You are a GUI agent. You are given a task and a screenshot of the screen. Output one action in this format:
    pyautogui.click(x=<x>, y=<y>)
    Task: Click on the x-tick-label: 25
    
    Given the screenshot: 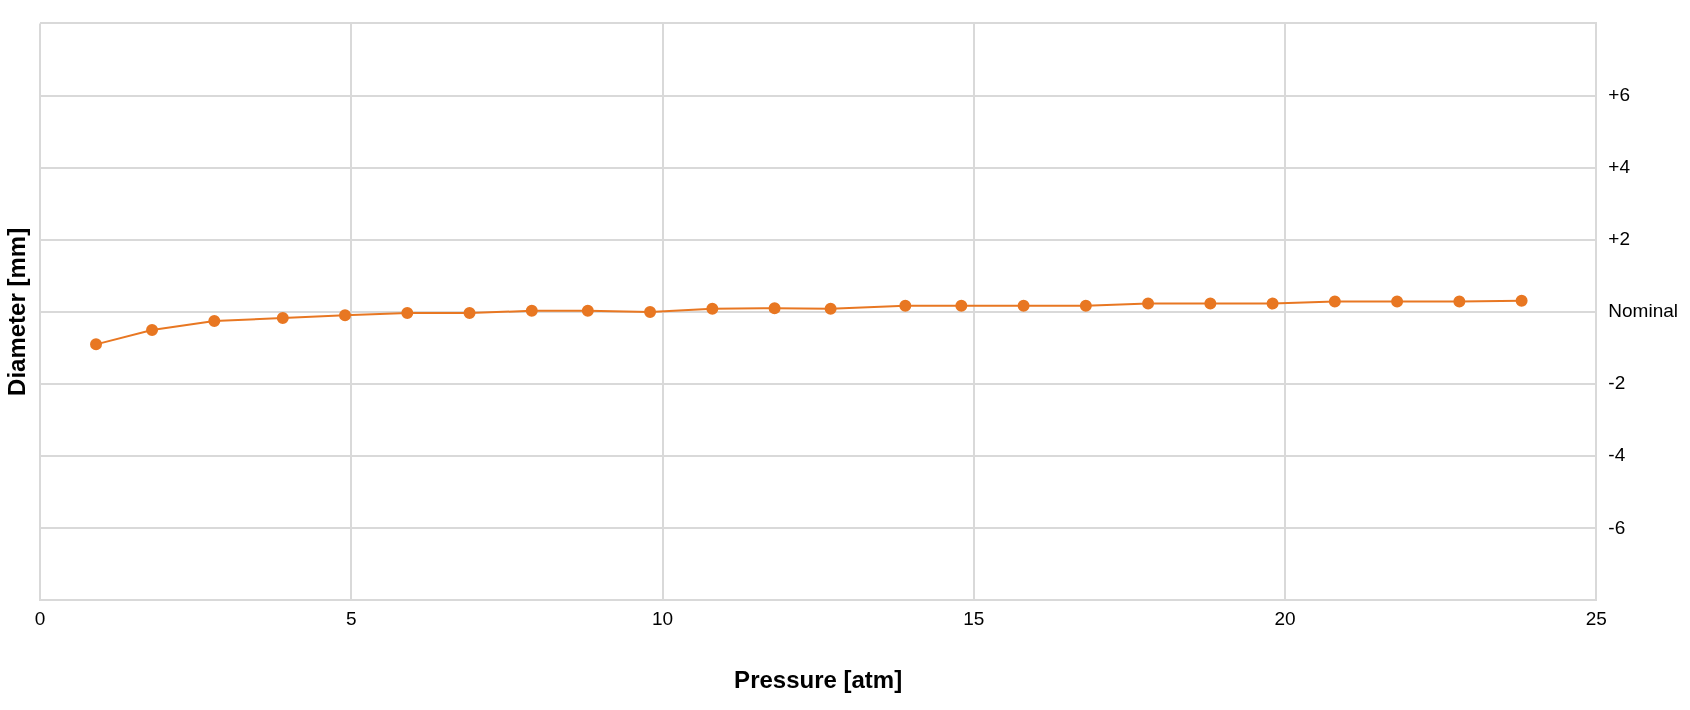 What is the action you would take?
    pyautogui.click(x=1596, y=619)
    